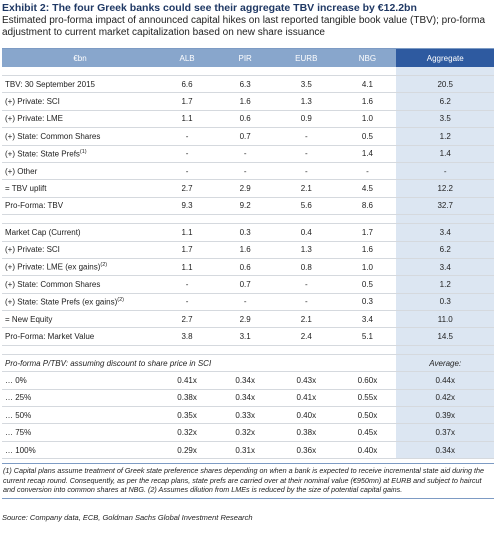  I want to click on row-label: = TBV uplift, so click(80, 188).